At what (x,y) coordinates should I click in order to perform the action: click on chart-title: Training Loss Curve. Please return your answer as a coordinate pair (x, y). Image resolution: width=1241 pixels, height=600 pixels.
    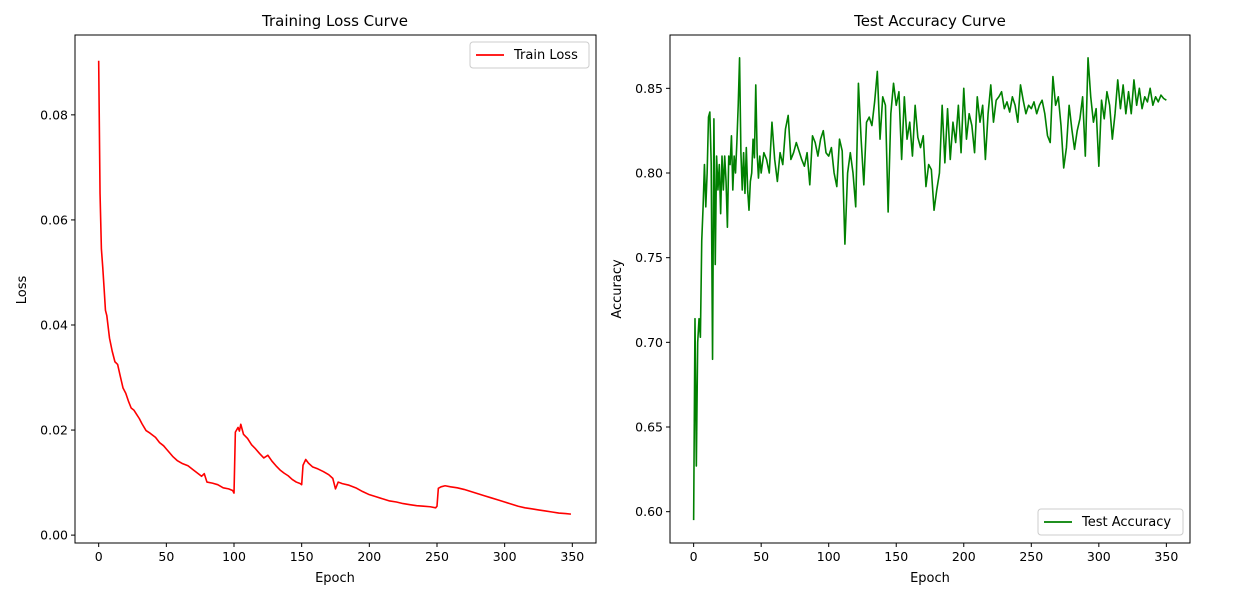
    Looking at the image, I should click on (334, 21).